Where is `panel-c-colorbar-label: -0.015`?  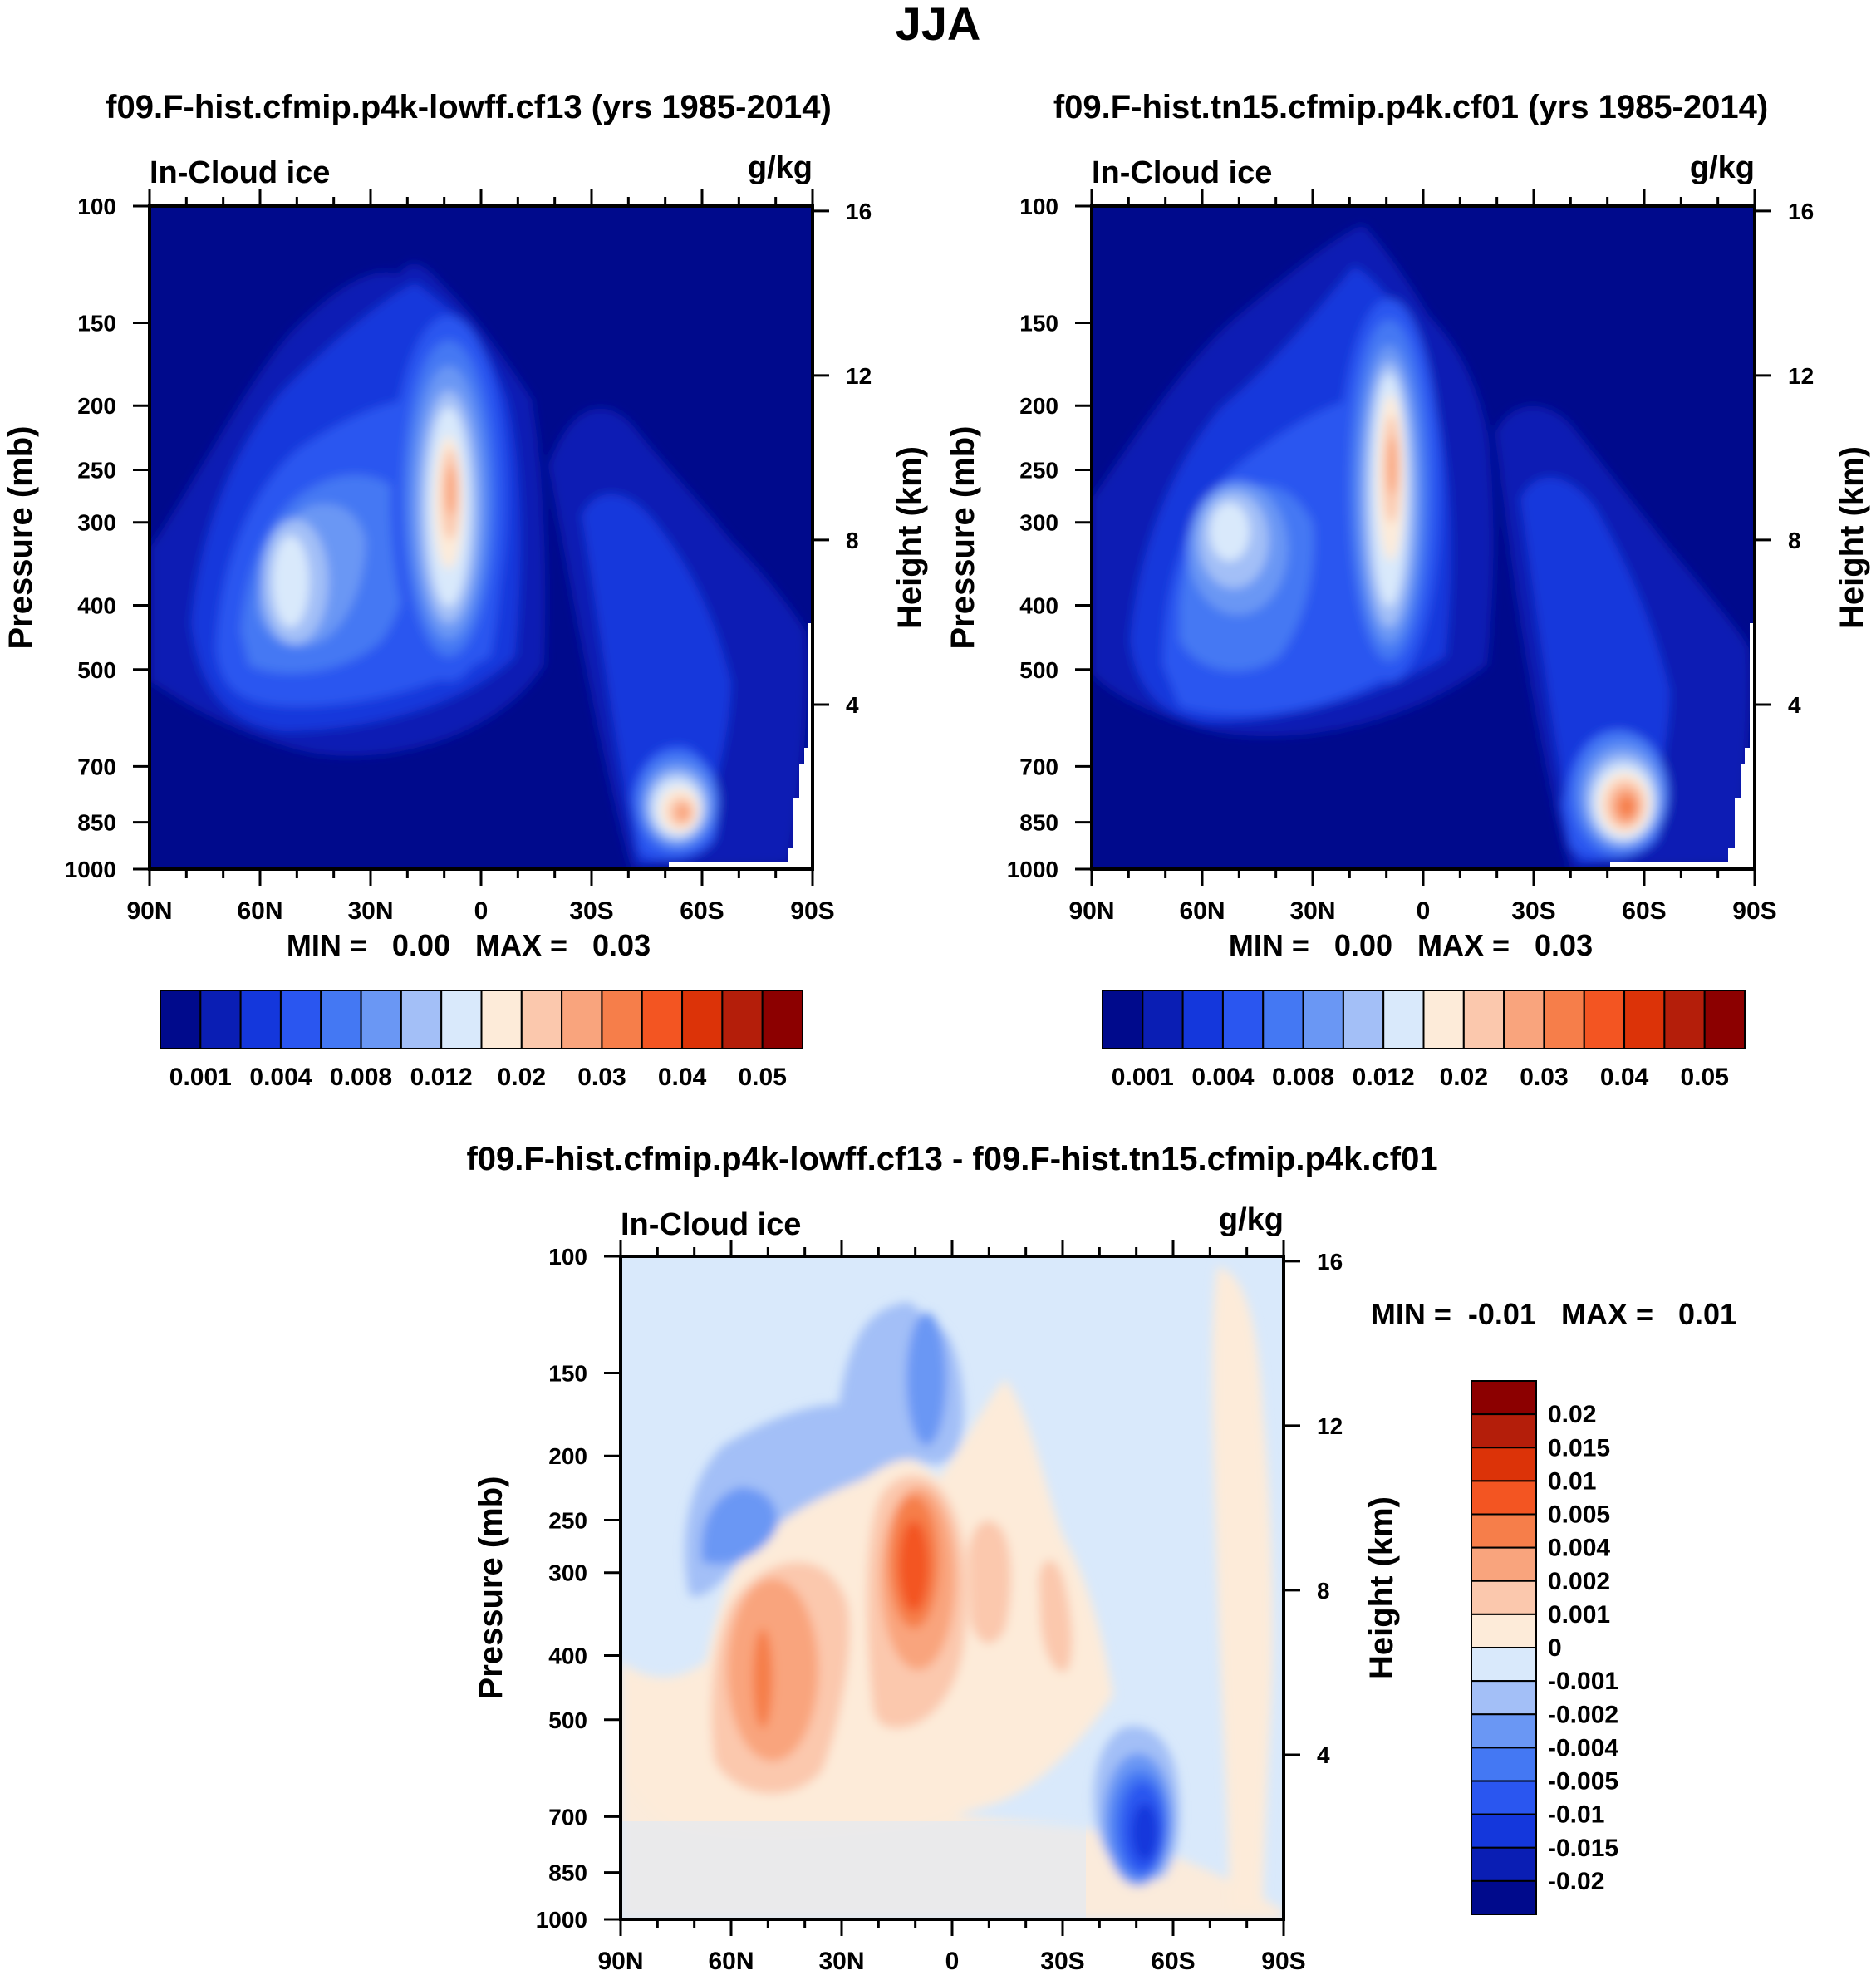 panel-c-colorbar-label: -0.015 is located at coordinates (1583, 1848).